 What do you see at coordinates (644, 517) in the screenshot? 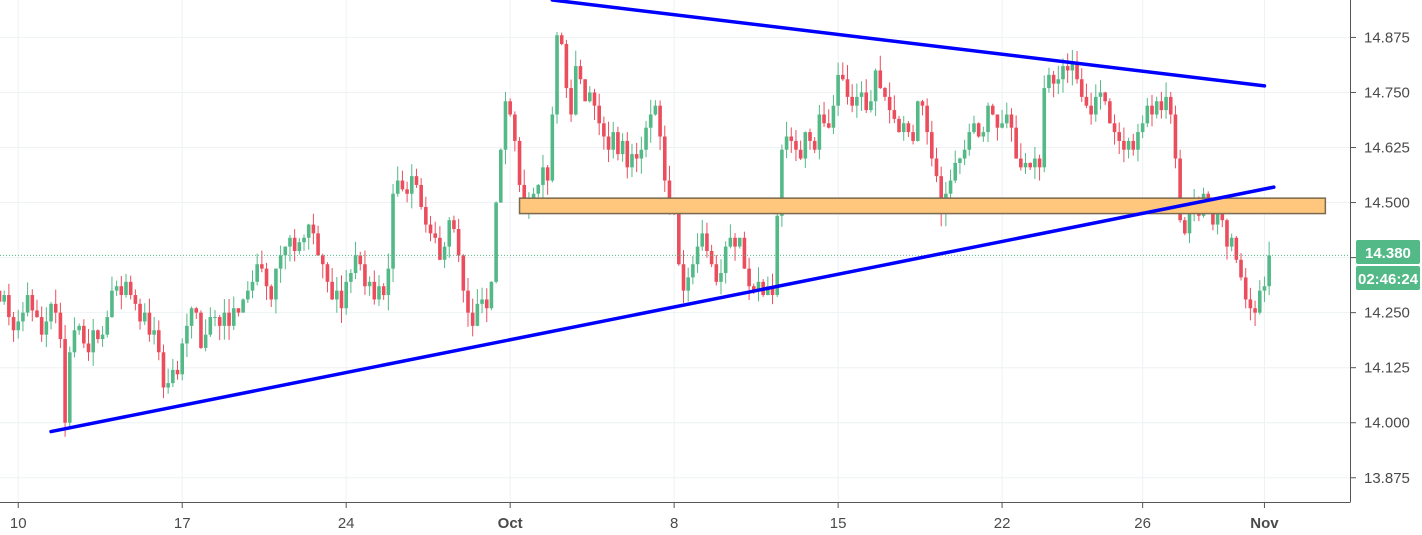
I see `time-scale: 10 17 24 Oct 8 15 22 26 Nov` at bounding box center [644, 517].